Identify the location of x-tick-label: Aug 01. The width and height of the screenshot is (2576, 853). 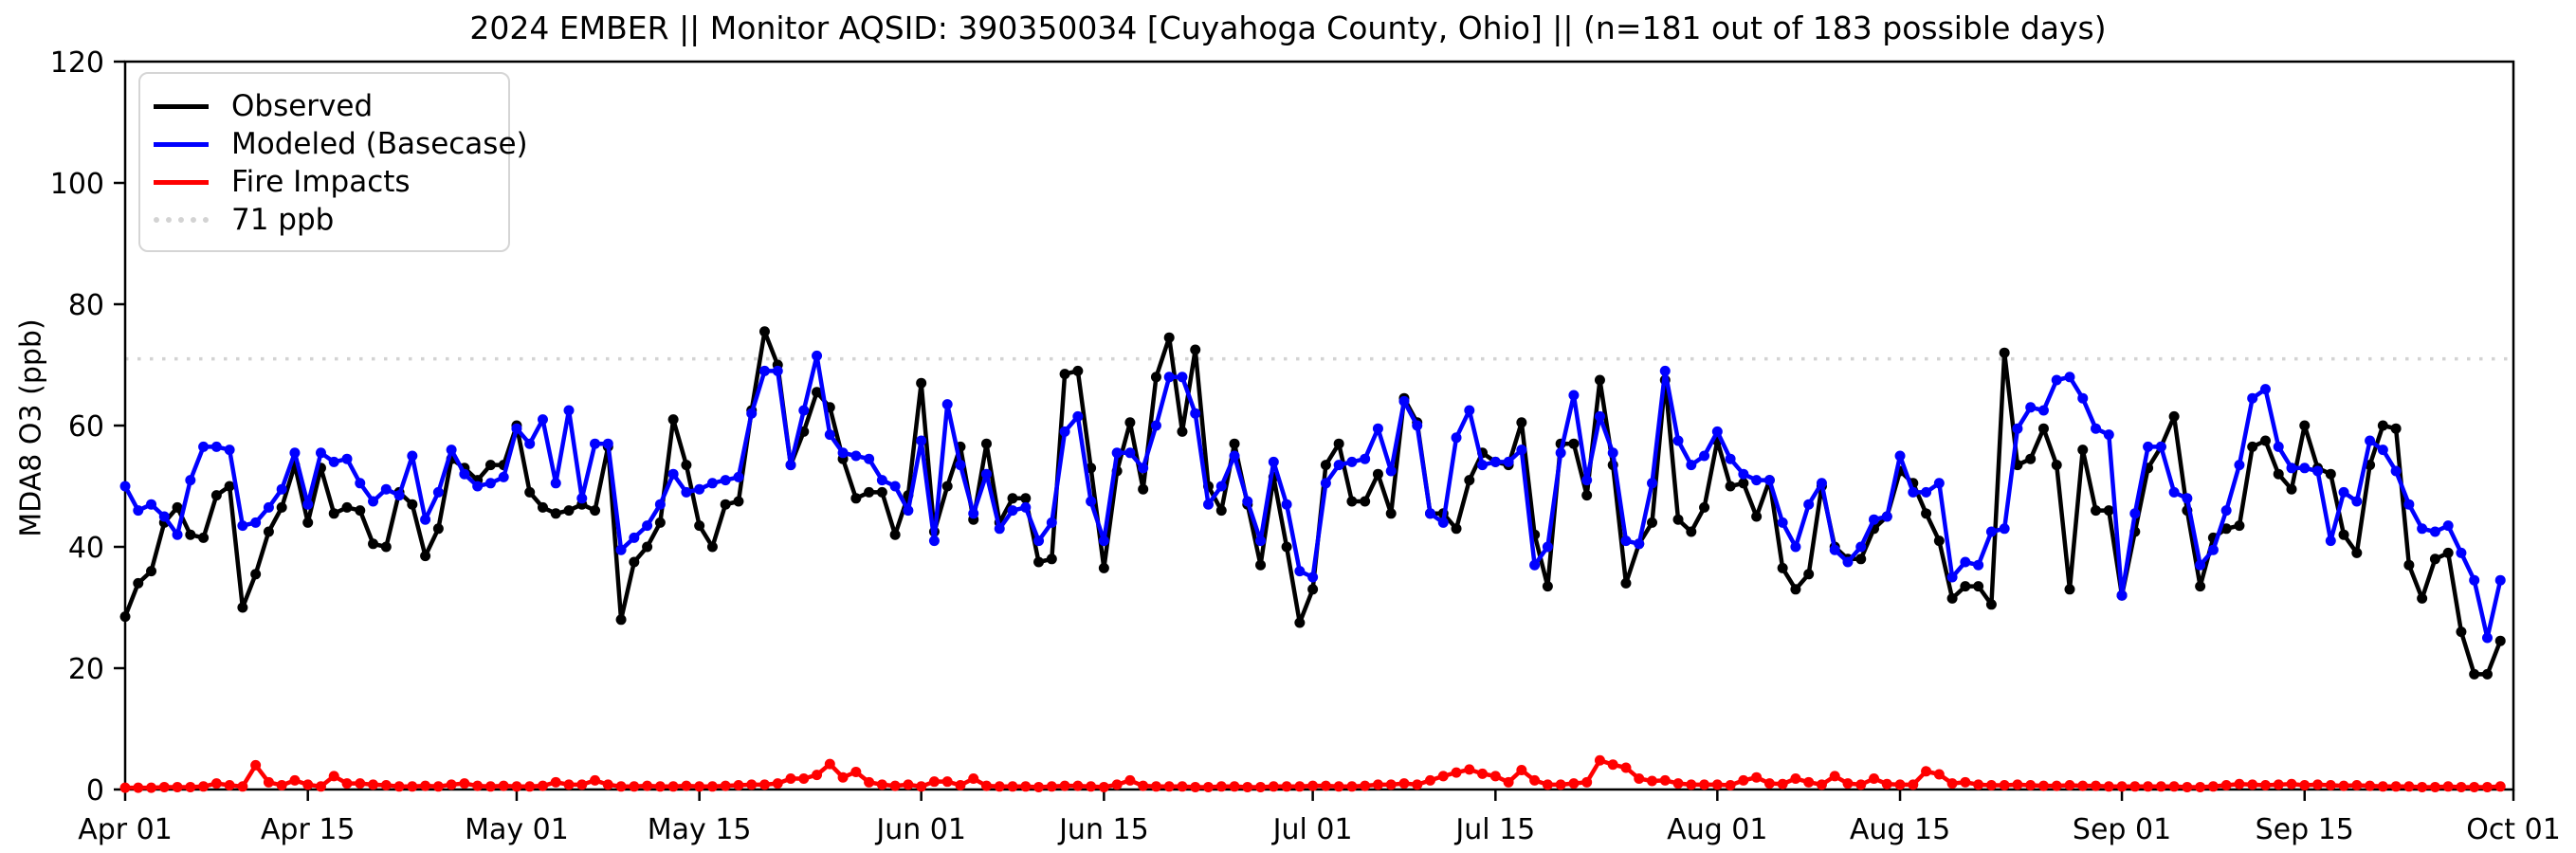
(1717, 829).